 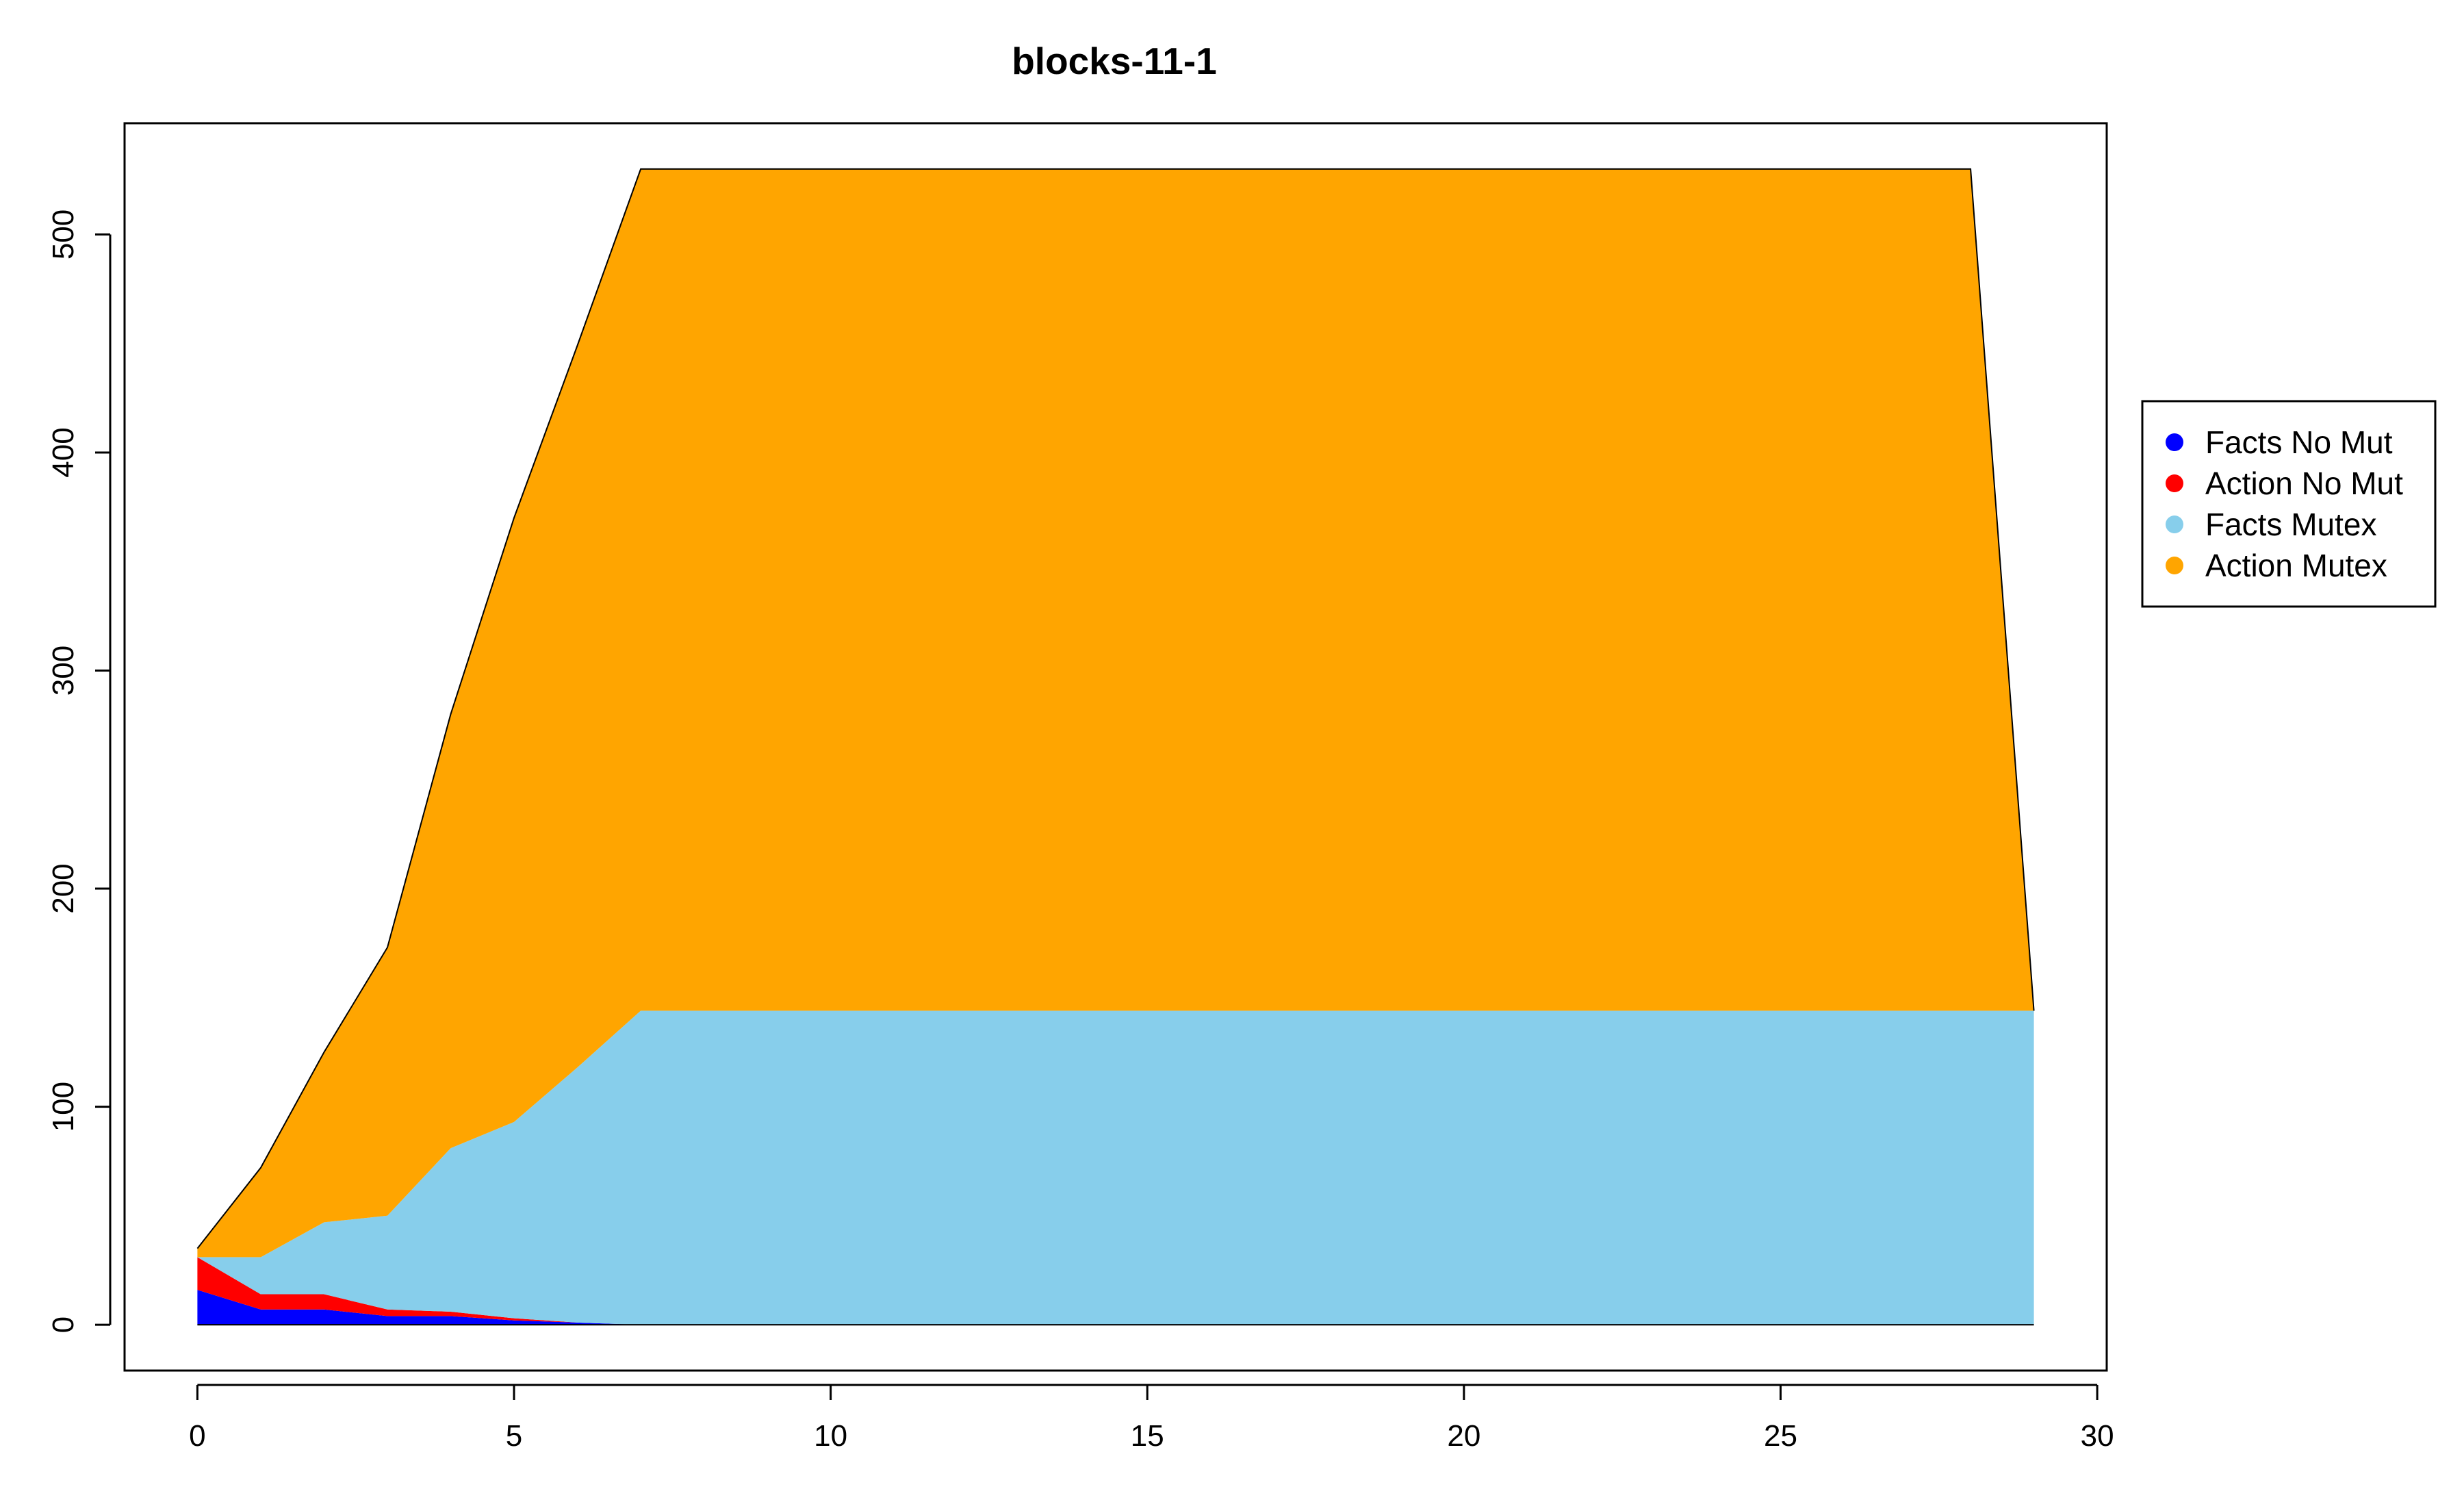 I want to click on x-tick-label: 15, so click(x=1147, y=1436).